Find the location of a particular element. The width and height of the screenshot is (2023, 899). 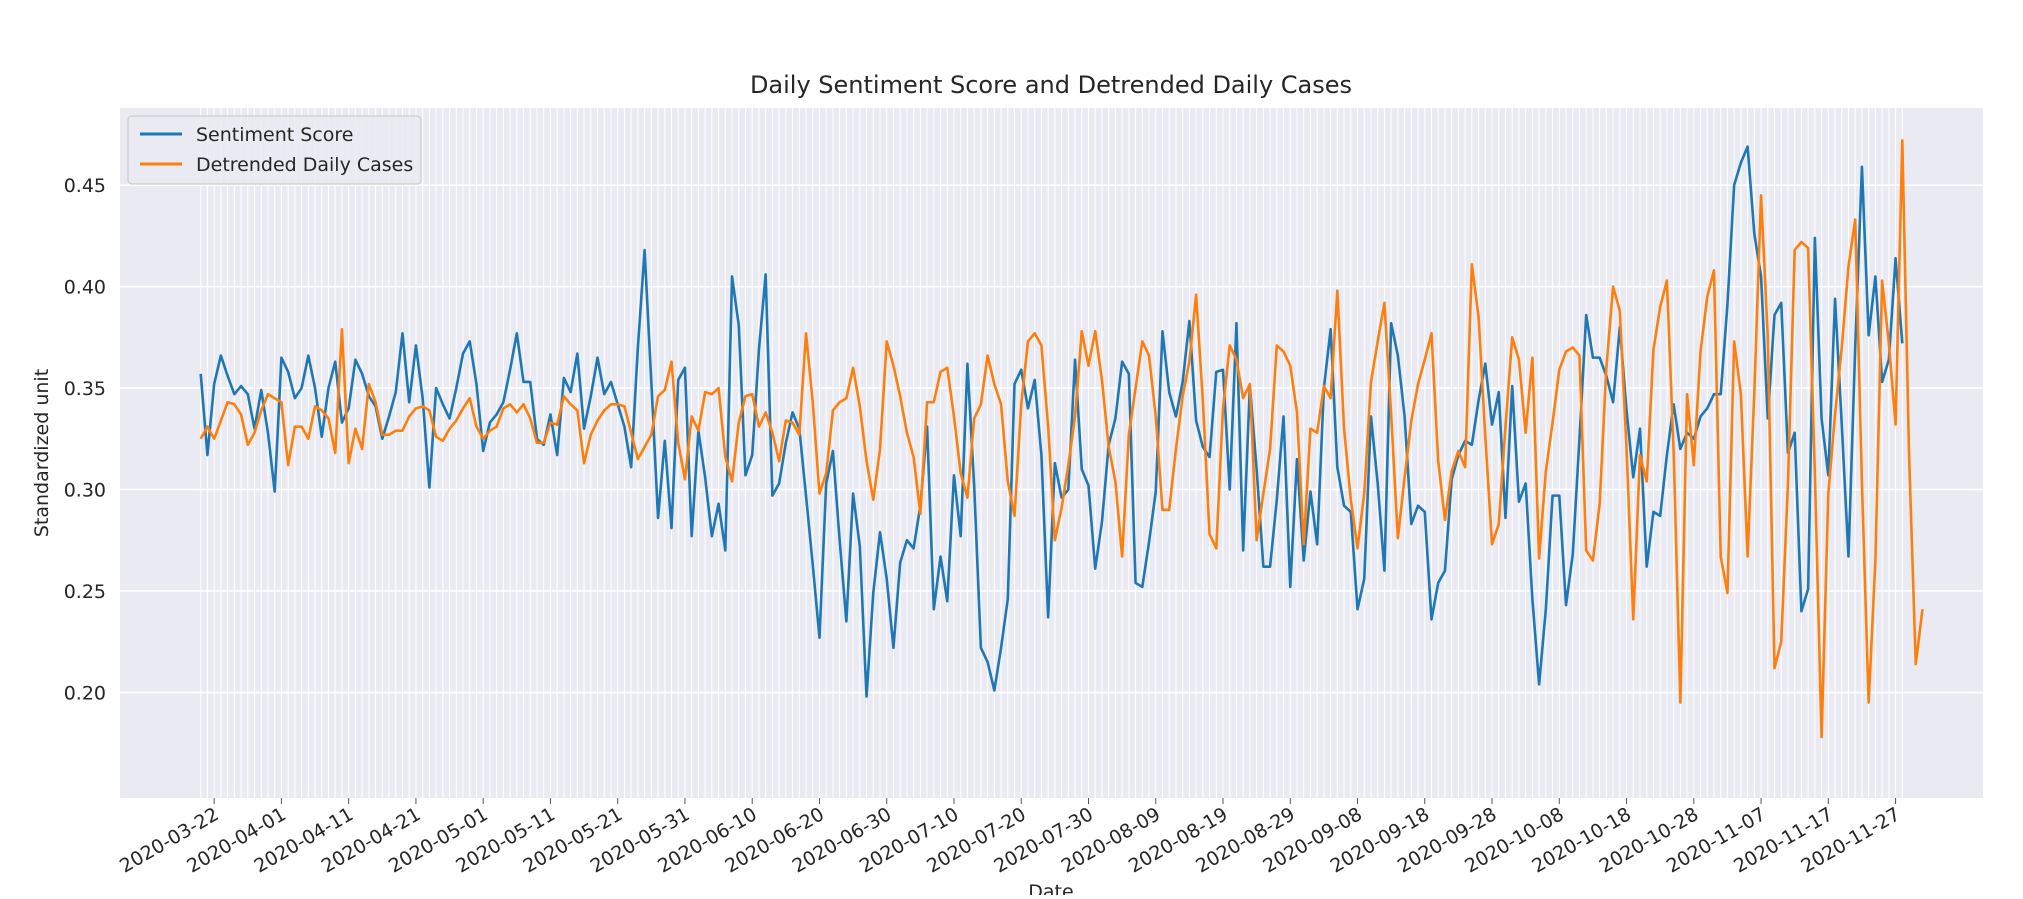

y-tick-label: 0.20 is located at coordinates (85, 693).